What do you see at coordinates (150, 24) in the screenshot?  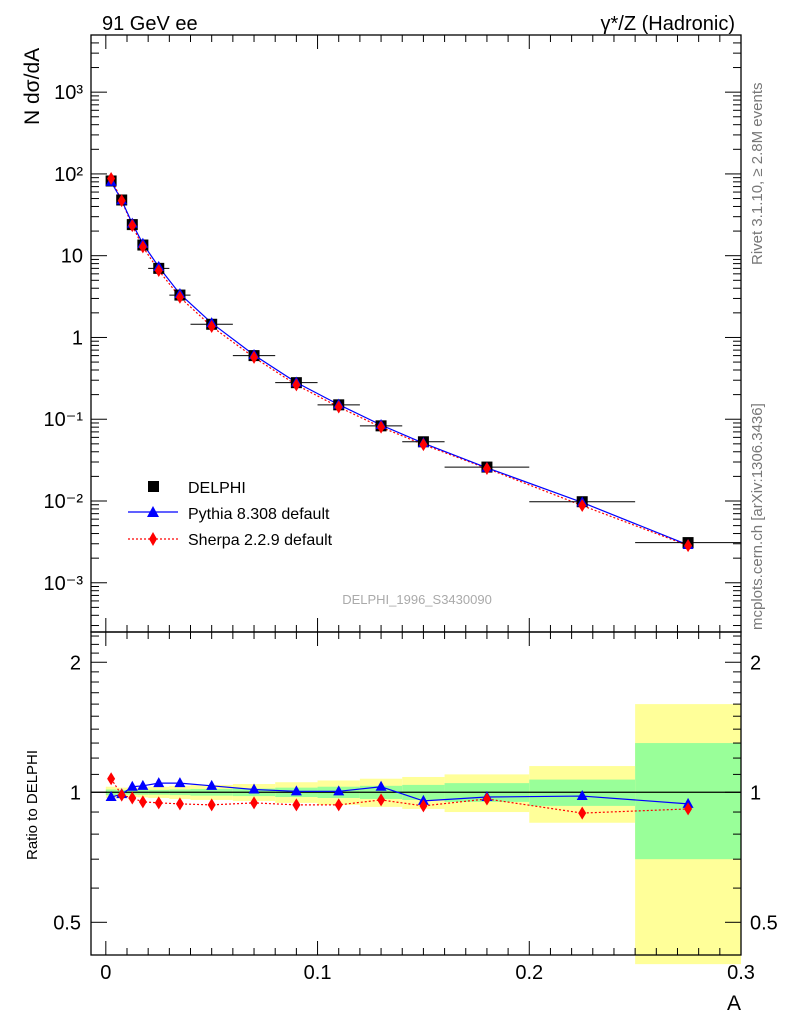 I see `header-left-label: 91 GeV ee` at bounding box center [150, 24].